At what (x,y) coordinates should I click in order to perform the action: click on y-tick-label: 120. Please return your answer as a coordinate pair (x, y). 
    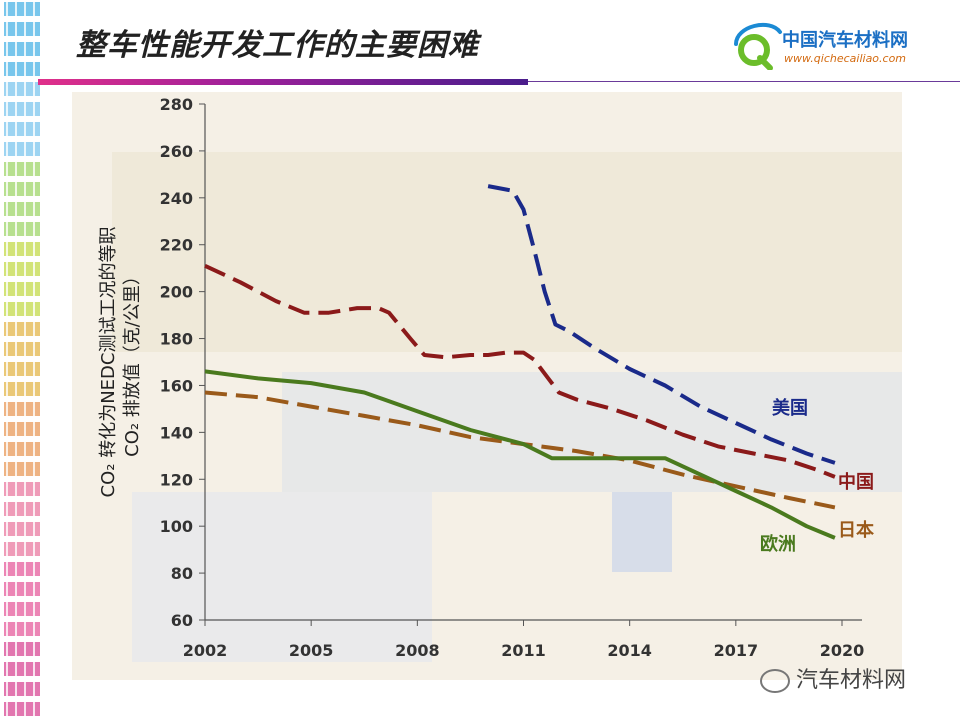
    Looking at the image, I should click on (176, 479).